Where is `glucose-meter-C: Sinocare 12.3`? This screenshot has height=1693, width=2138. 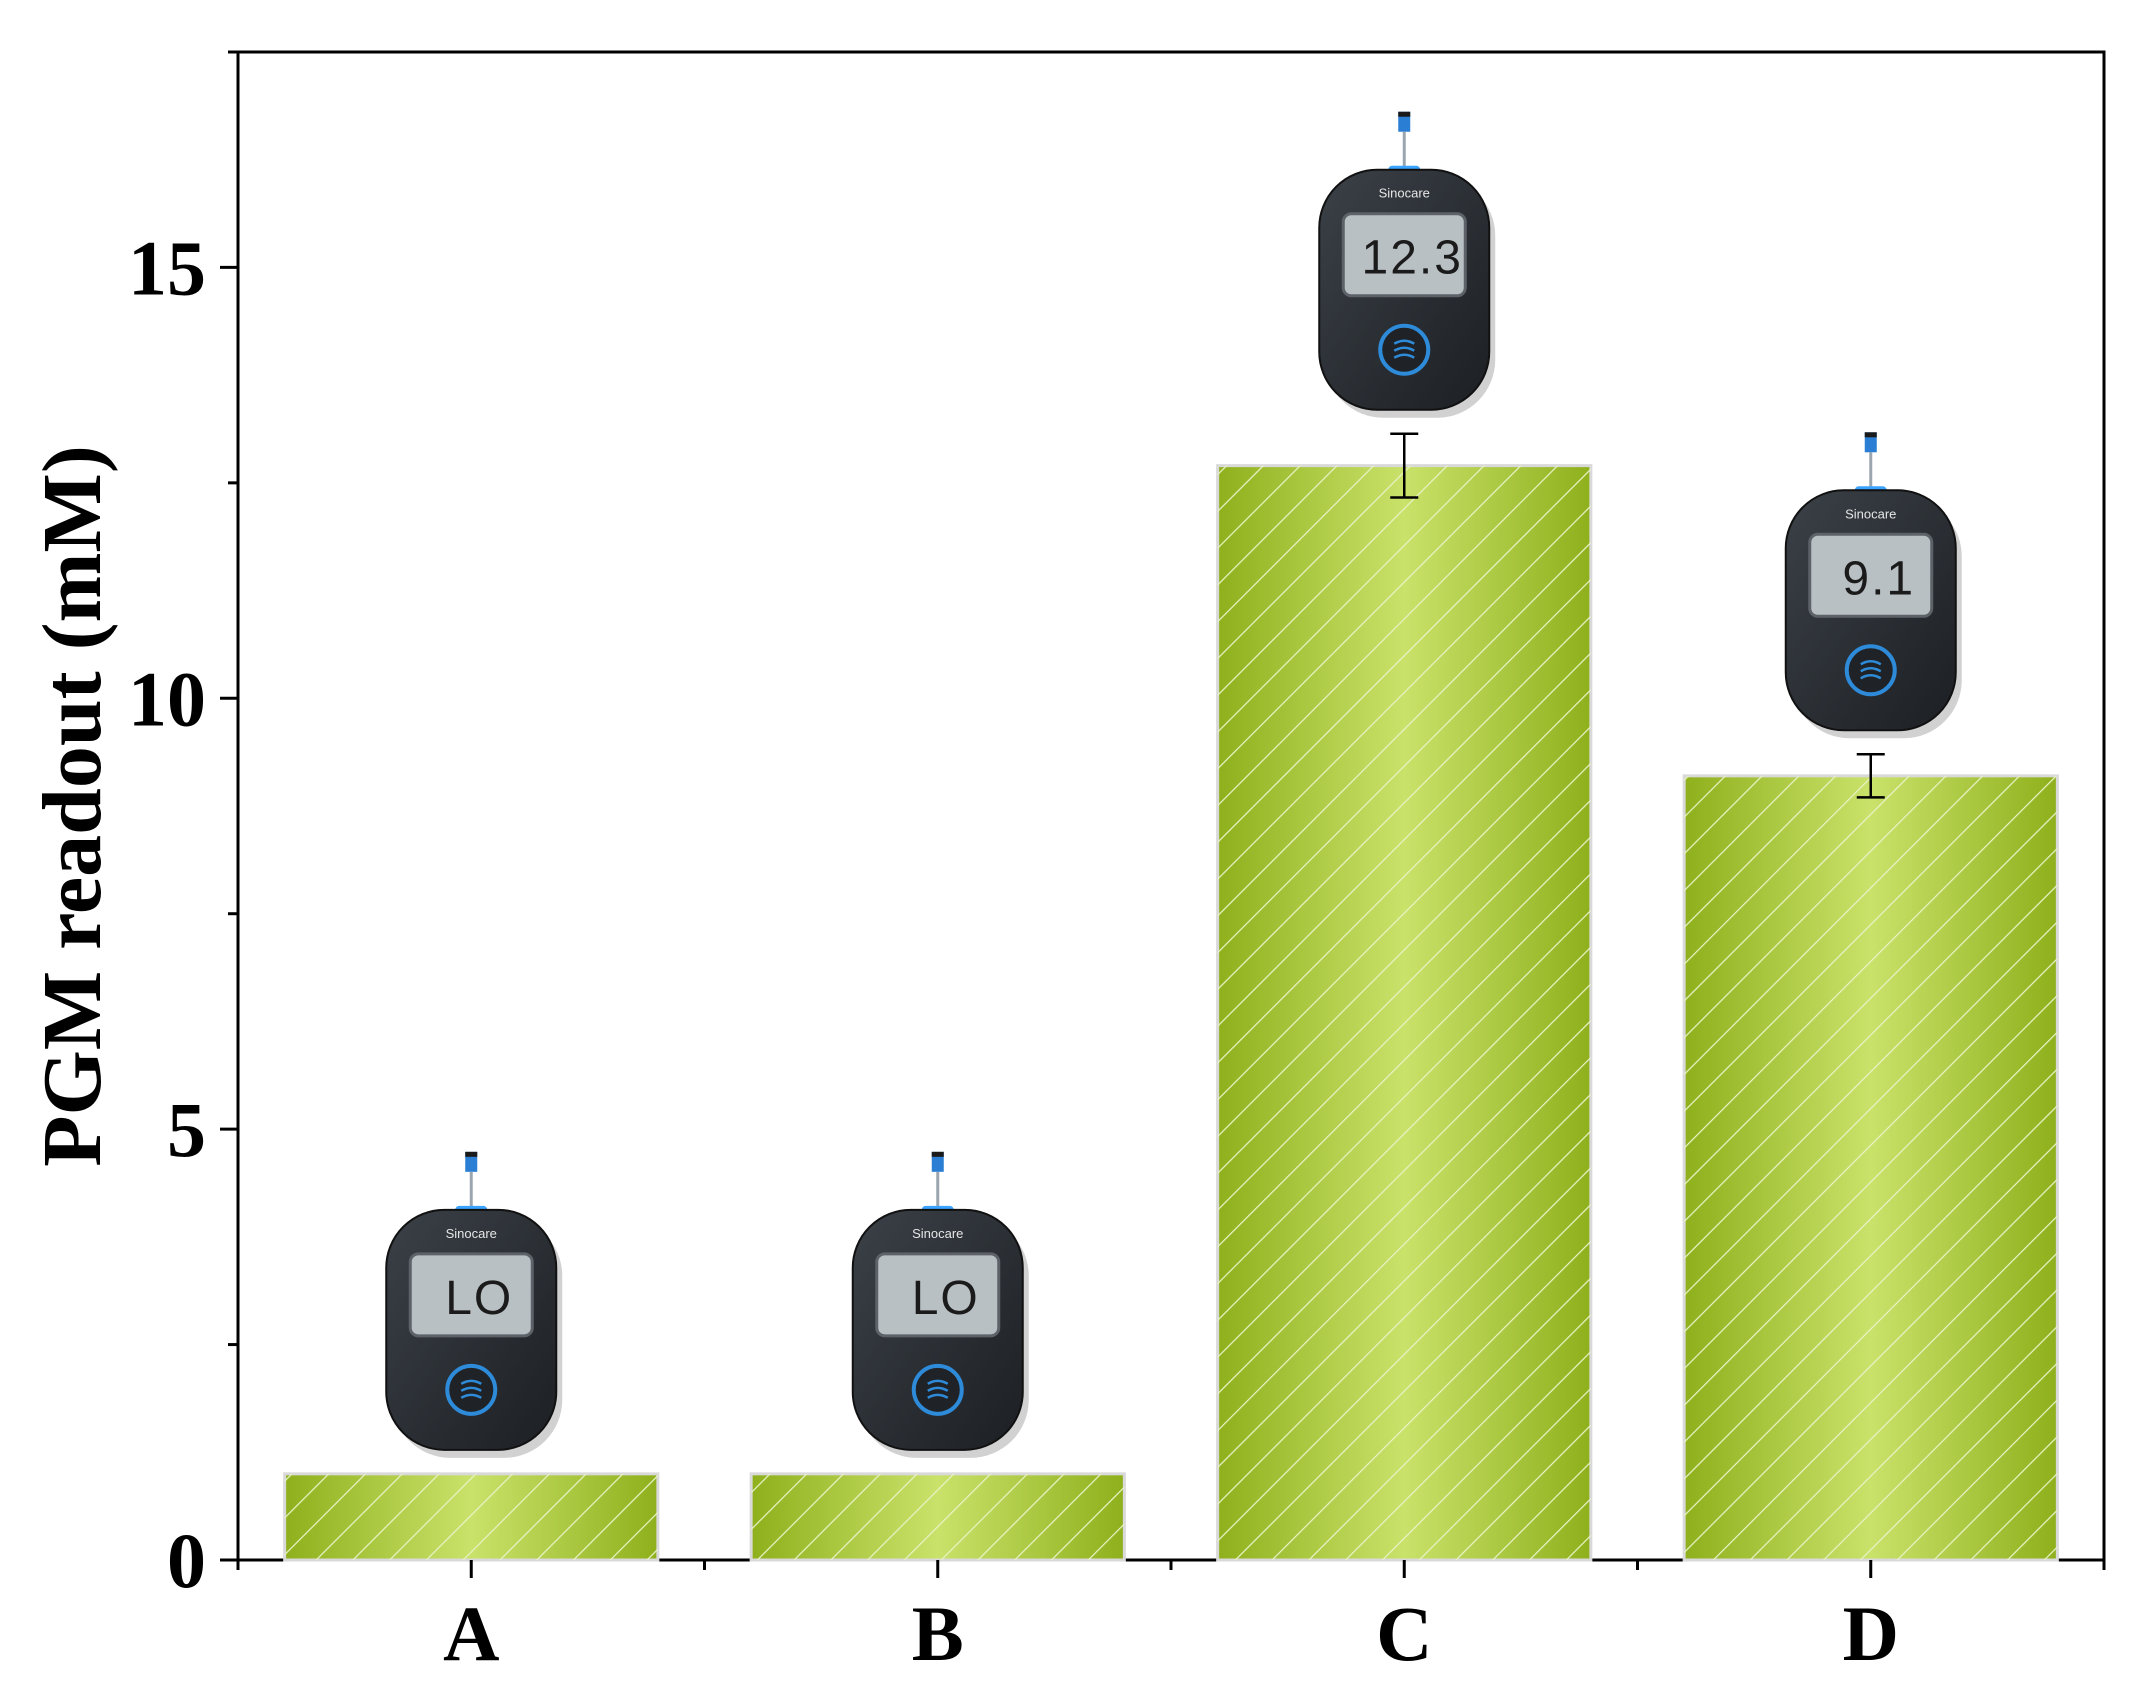
glucose-meter-C: Sinocare 12.3 is located at coordinates (1407, 264).